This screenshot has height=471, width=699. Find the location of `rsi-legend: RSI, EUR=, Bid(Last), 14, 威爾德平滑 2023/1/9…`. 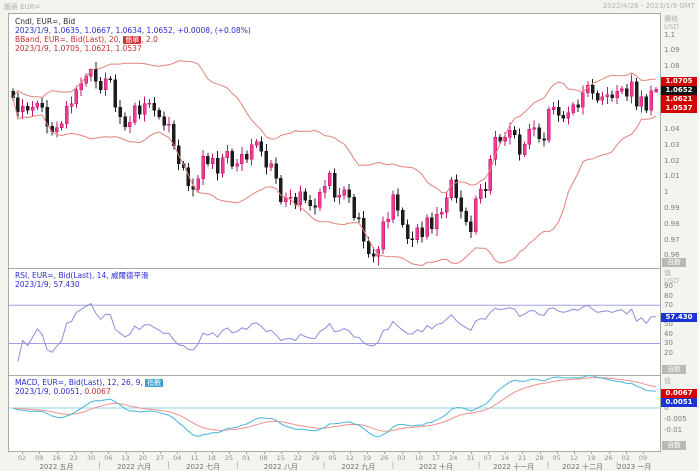

rsi-legend: RSI, EUR=, Bid(Last), 14, 威爾德平滑 2023/1/9… is located at coordinates (82, 280).